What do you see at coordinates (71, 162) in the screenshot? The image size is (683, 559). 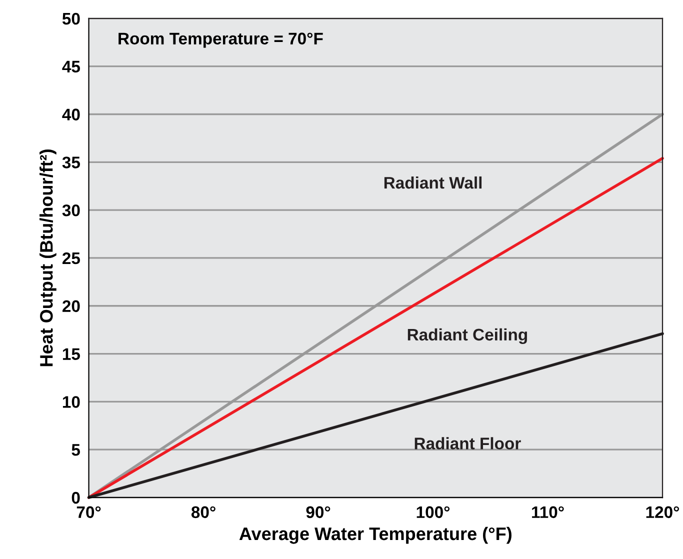 I see `y-tick-label: 35` at bounding box center [71, 162].